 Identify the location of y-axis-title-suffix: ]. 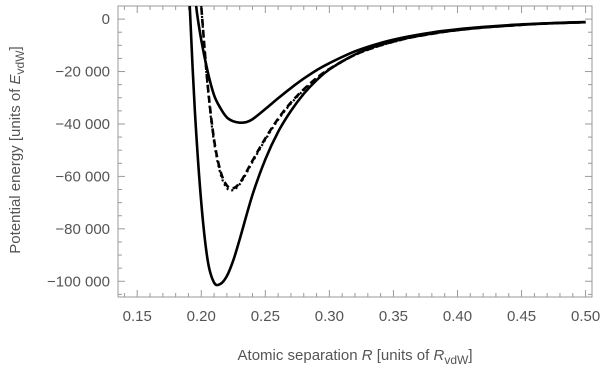
(15, 48).